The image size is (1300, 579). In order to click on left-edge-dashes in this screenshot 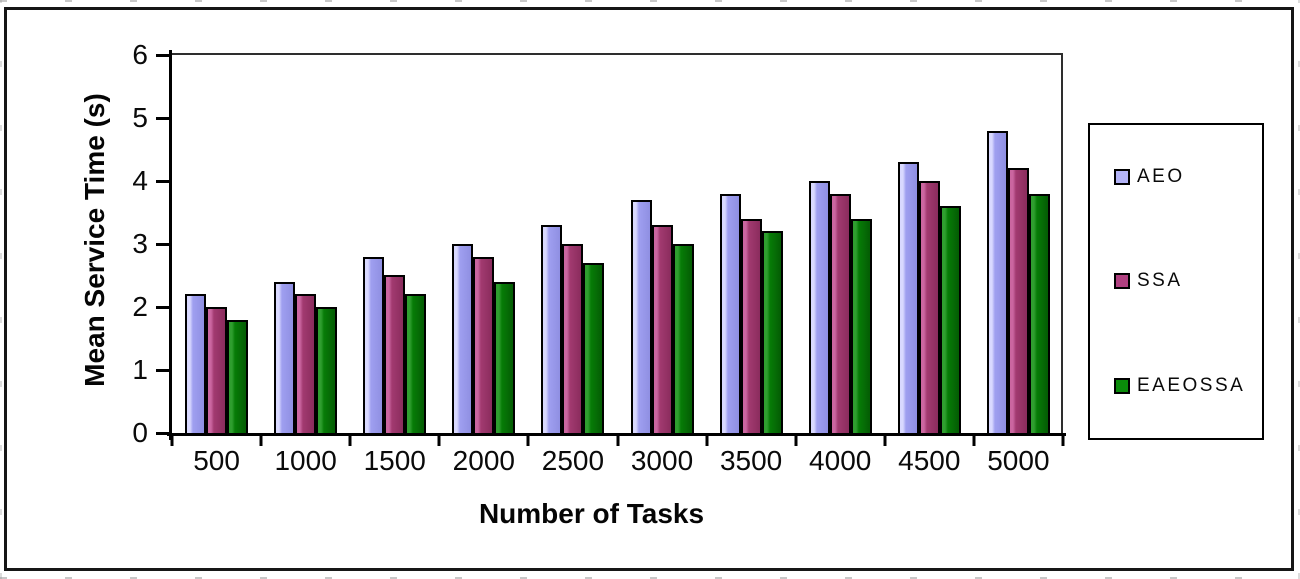, I will do `click(1, 289)`.